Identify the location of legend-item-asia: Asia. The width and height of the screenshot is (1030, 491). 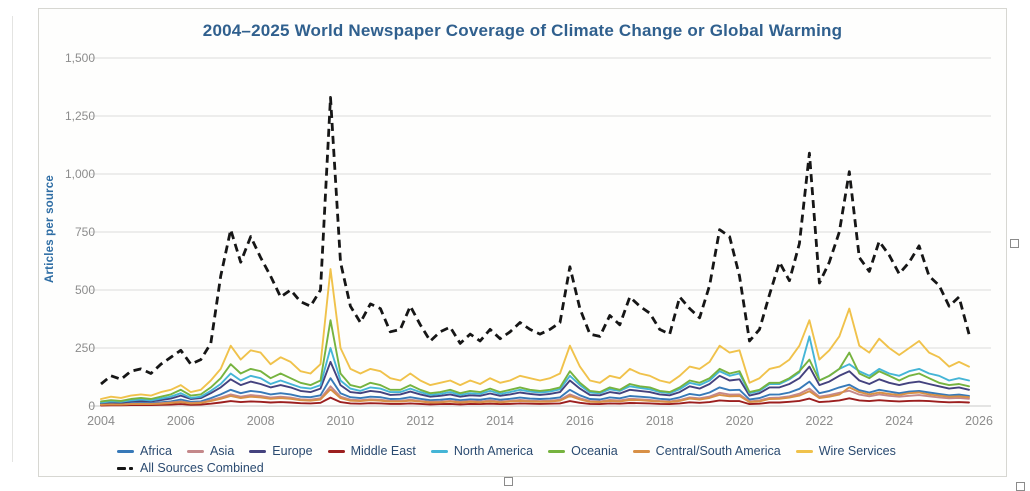
(210, 451).